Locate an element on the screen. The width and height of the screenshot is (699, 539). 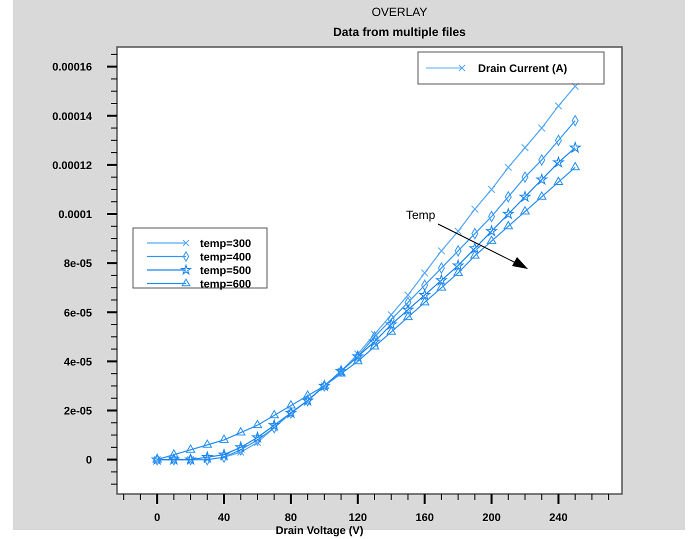
y-tick-label: 0.00014 is located at coordinates (72, 116).